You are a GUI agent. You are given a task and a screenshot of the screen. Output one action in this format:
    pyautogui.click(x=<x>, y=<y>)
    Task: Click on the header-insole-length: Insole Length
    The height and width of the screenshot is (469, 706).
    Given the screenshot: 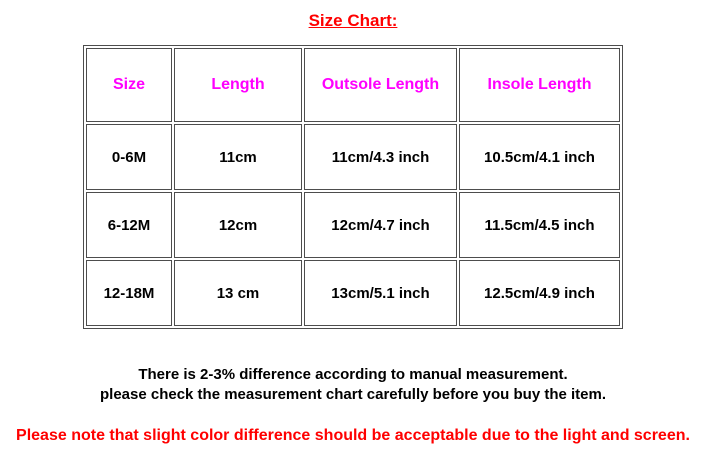 What is the action you would take?
    pyautogui.click(x=539, y=85)
    